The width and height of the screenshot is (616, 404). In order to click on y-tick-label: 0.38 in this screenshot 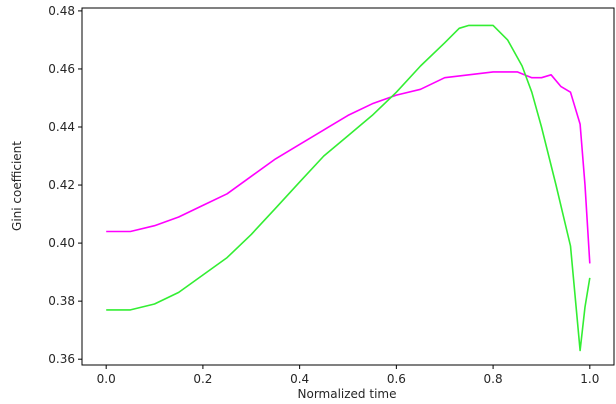, I will do `click(61, 301)`.